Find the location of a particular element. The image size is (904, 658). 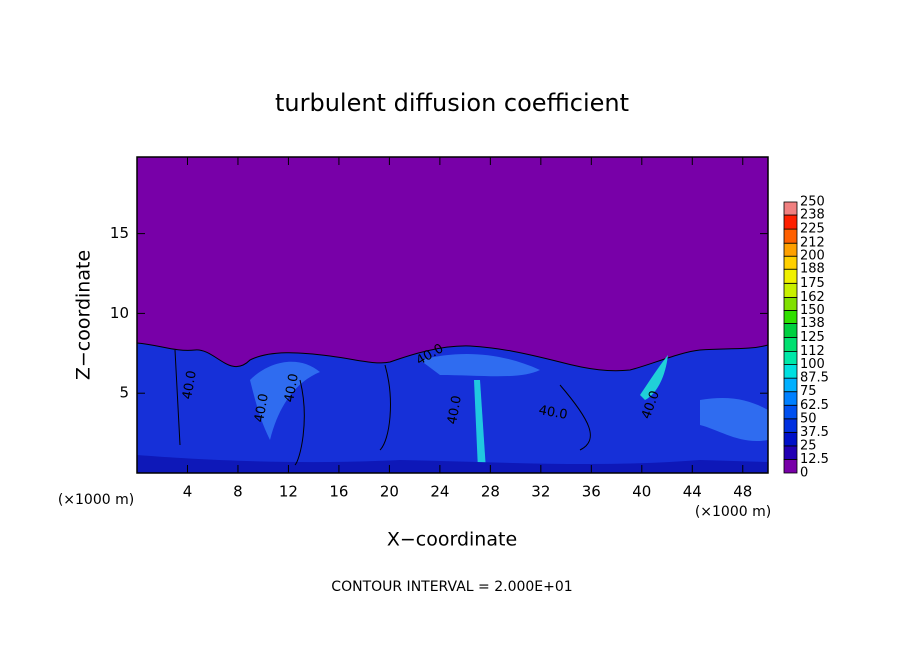

x-tick-label: 4 is located at coordinates (188, 492).